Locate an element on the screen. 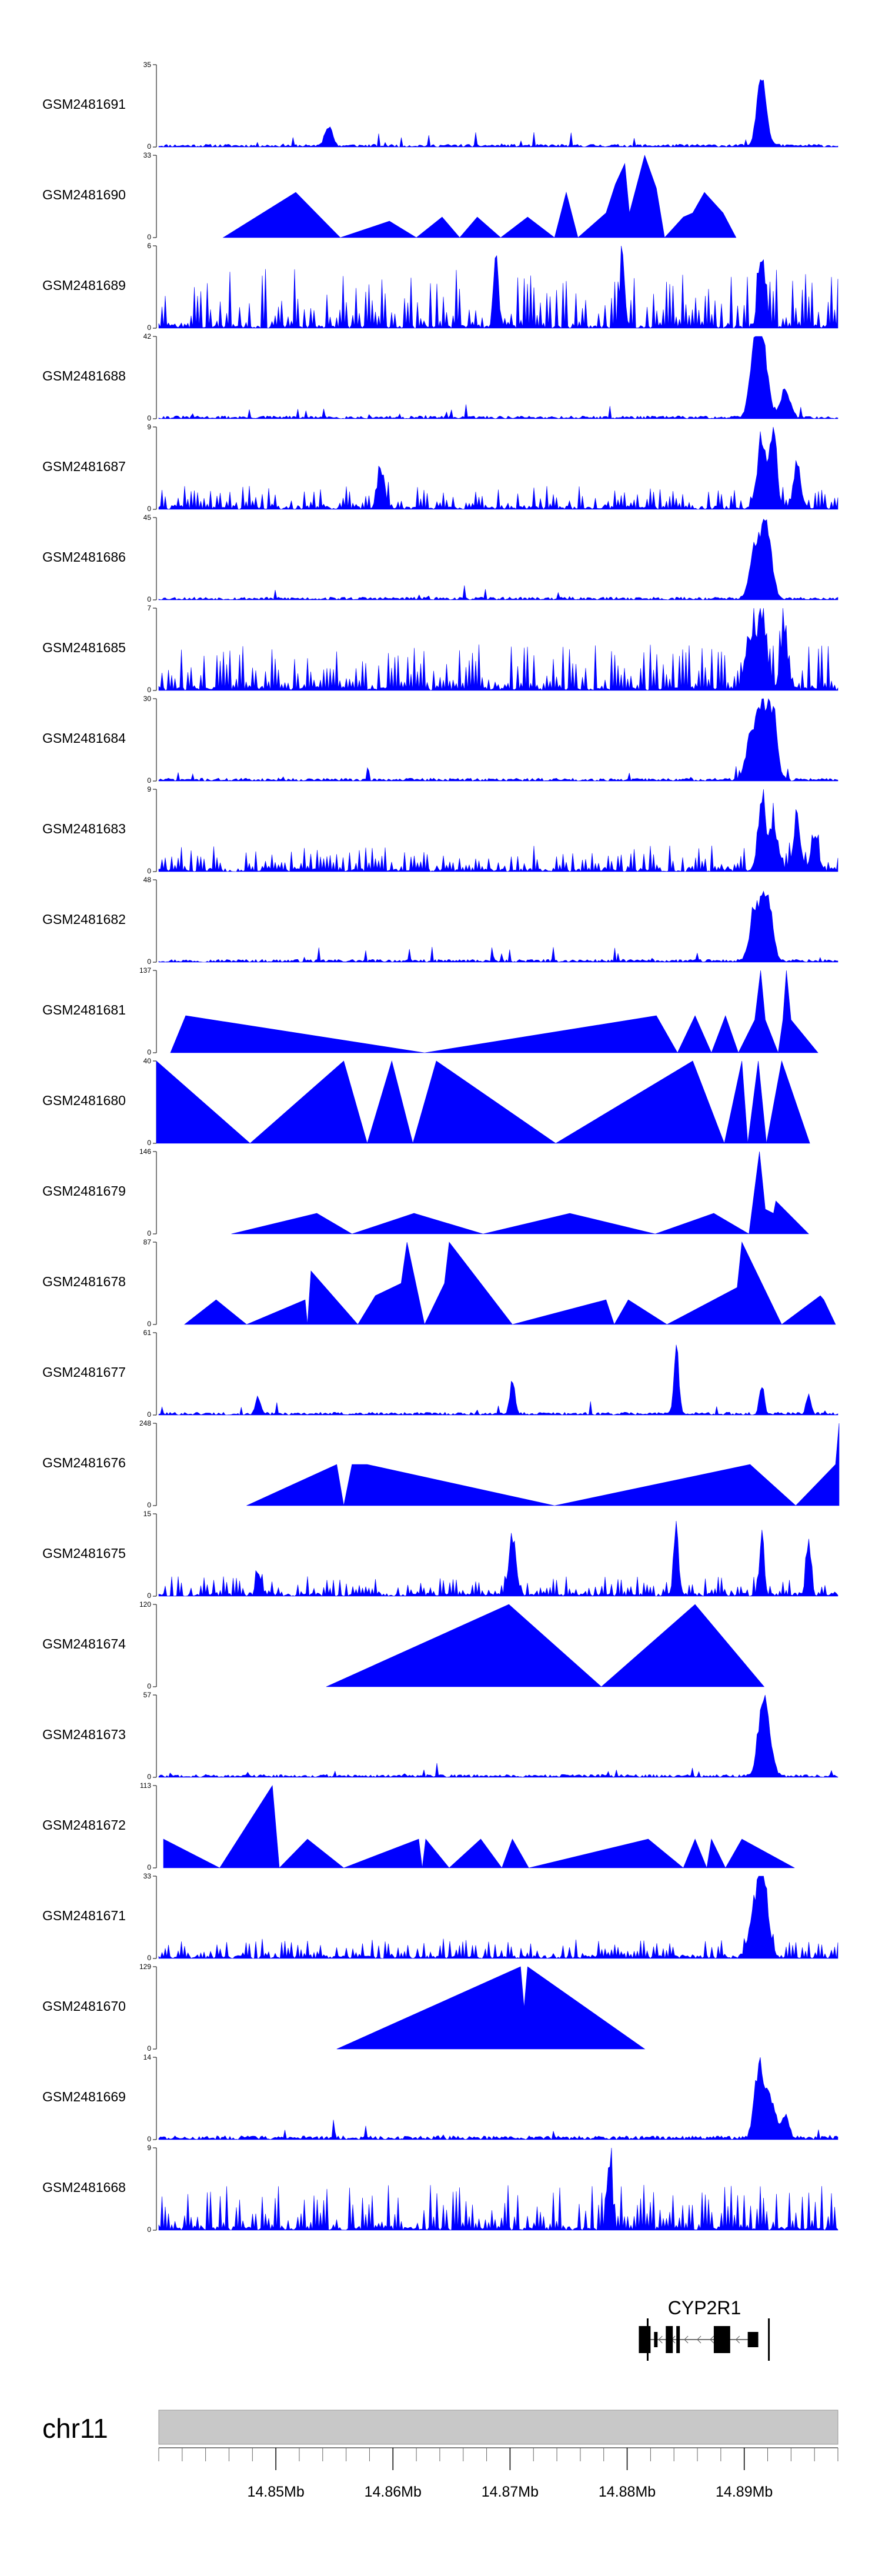 The image size is (882, 2576). y-max-label: 120 is located at coordinates (145, 1604).